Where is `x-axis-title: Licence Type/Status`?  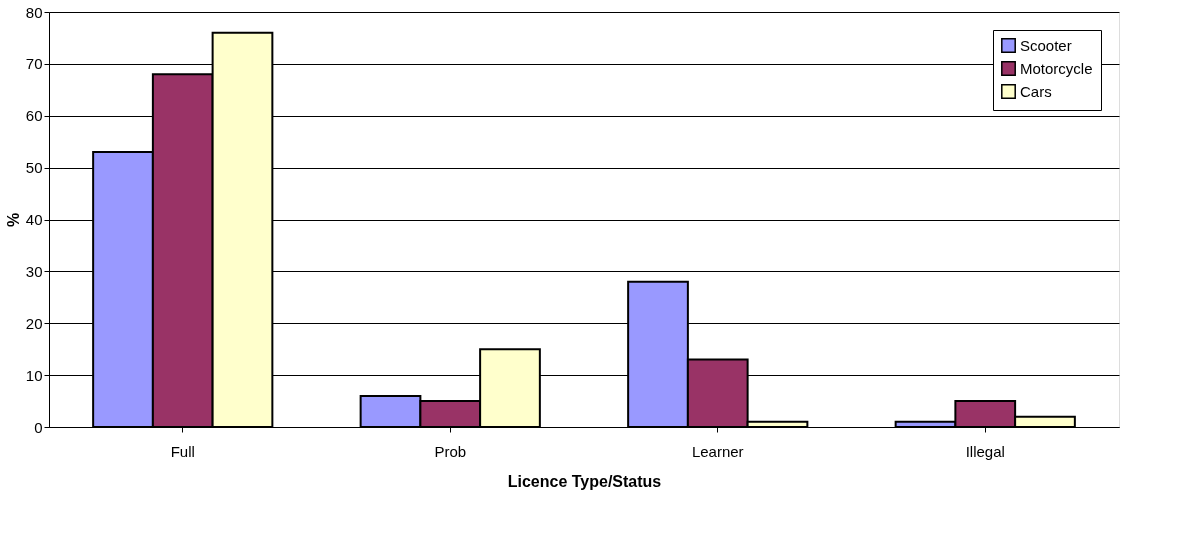
x-axis-title: Licence Type/Status is located at coordinates (584, 481).